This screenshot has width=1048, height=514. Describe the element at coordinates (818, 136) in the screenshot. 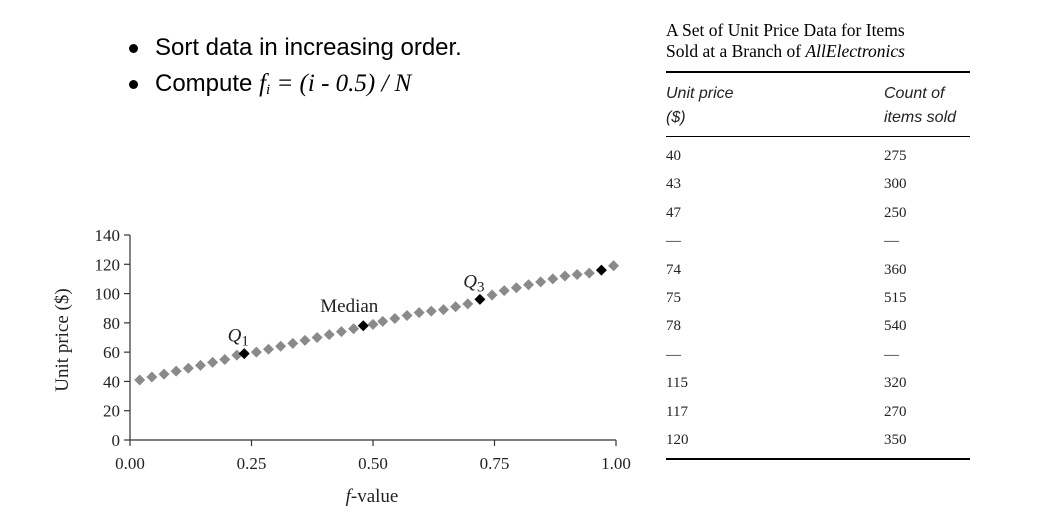

I see `table-header-rule` at that location.